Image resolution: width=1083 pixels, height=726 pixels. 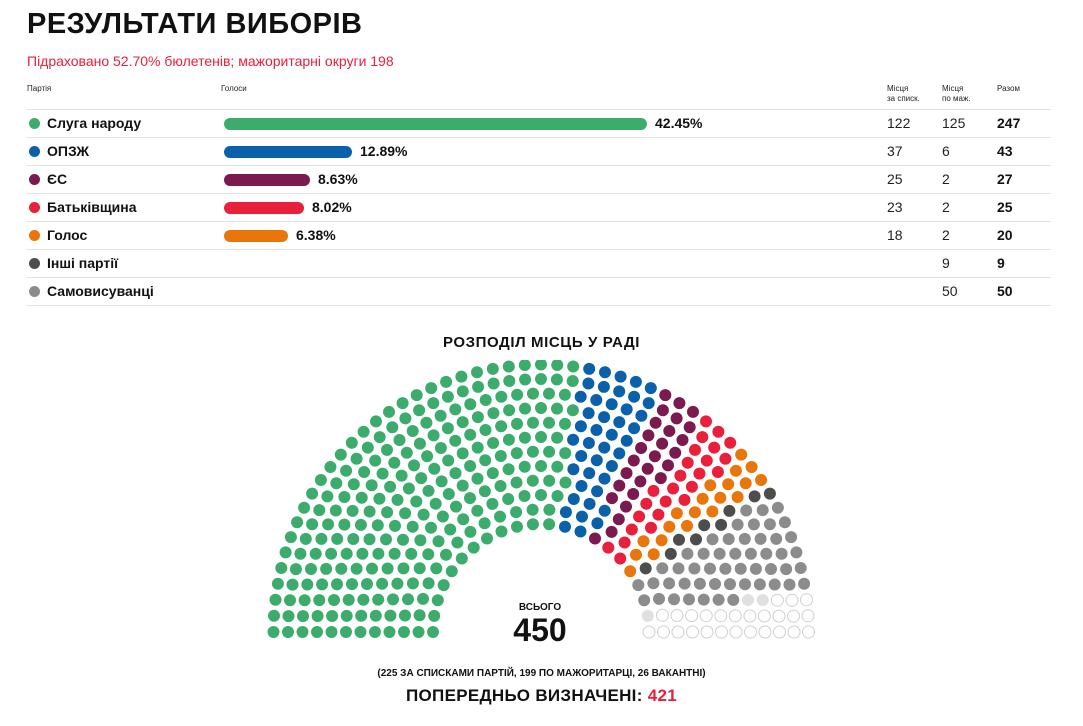 I want to click on table-row: Інші партії 9 9, so click(x=539, y=264).